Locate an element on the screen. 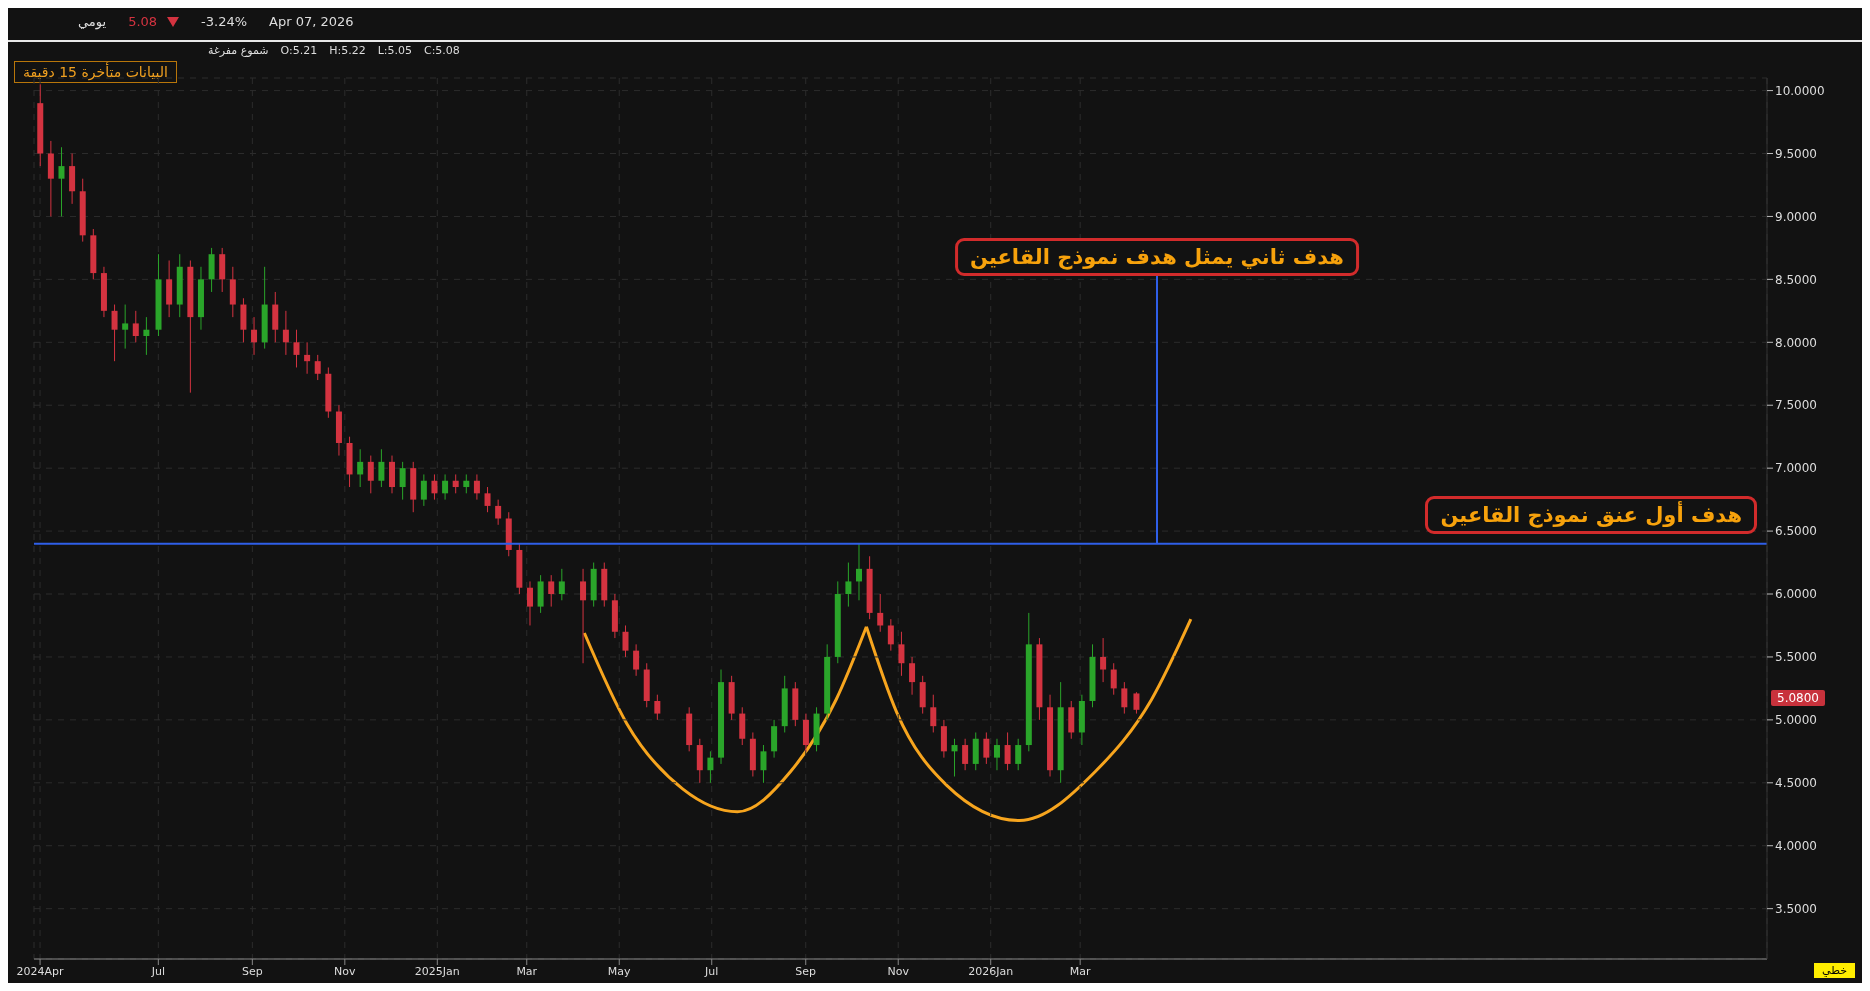 This screenshot has height=991, width=1870. text: C:5.08 is located at coordinates (441, 50).